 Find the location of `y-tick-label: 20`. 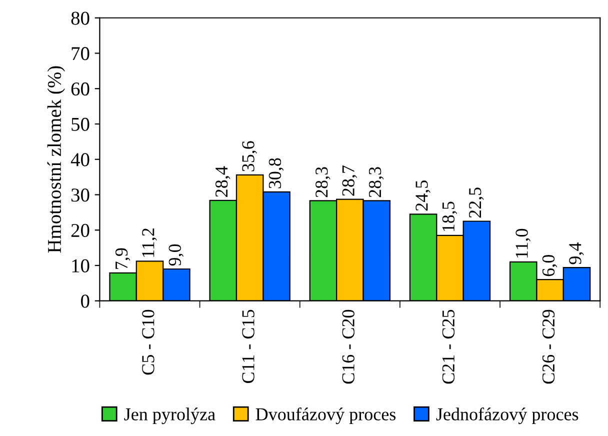

y-tick-label: 20 is located at coordinates (80, 231).